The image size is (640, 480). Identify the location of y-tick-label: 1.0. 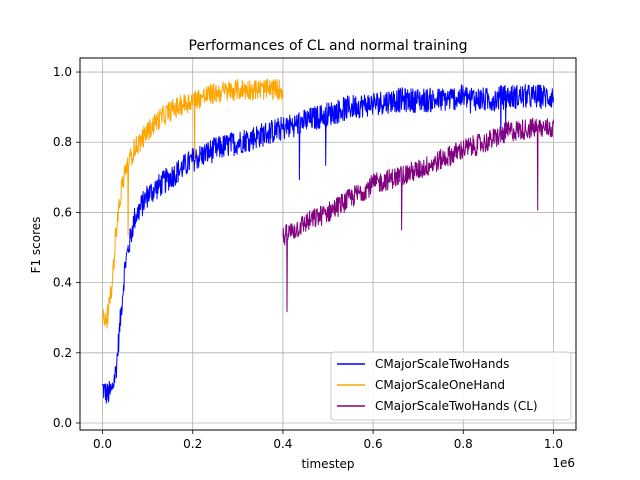
(62, 72).